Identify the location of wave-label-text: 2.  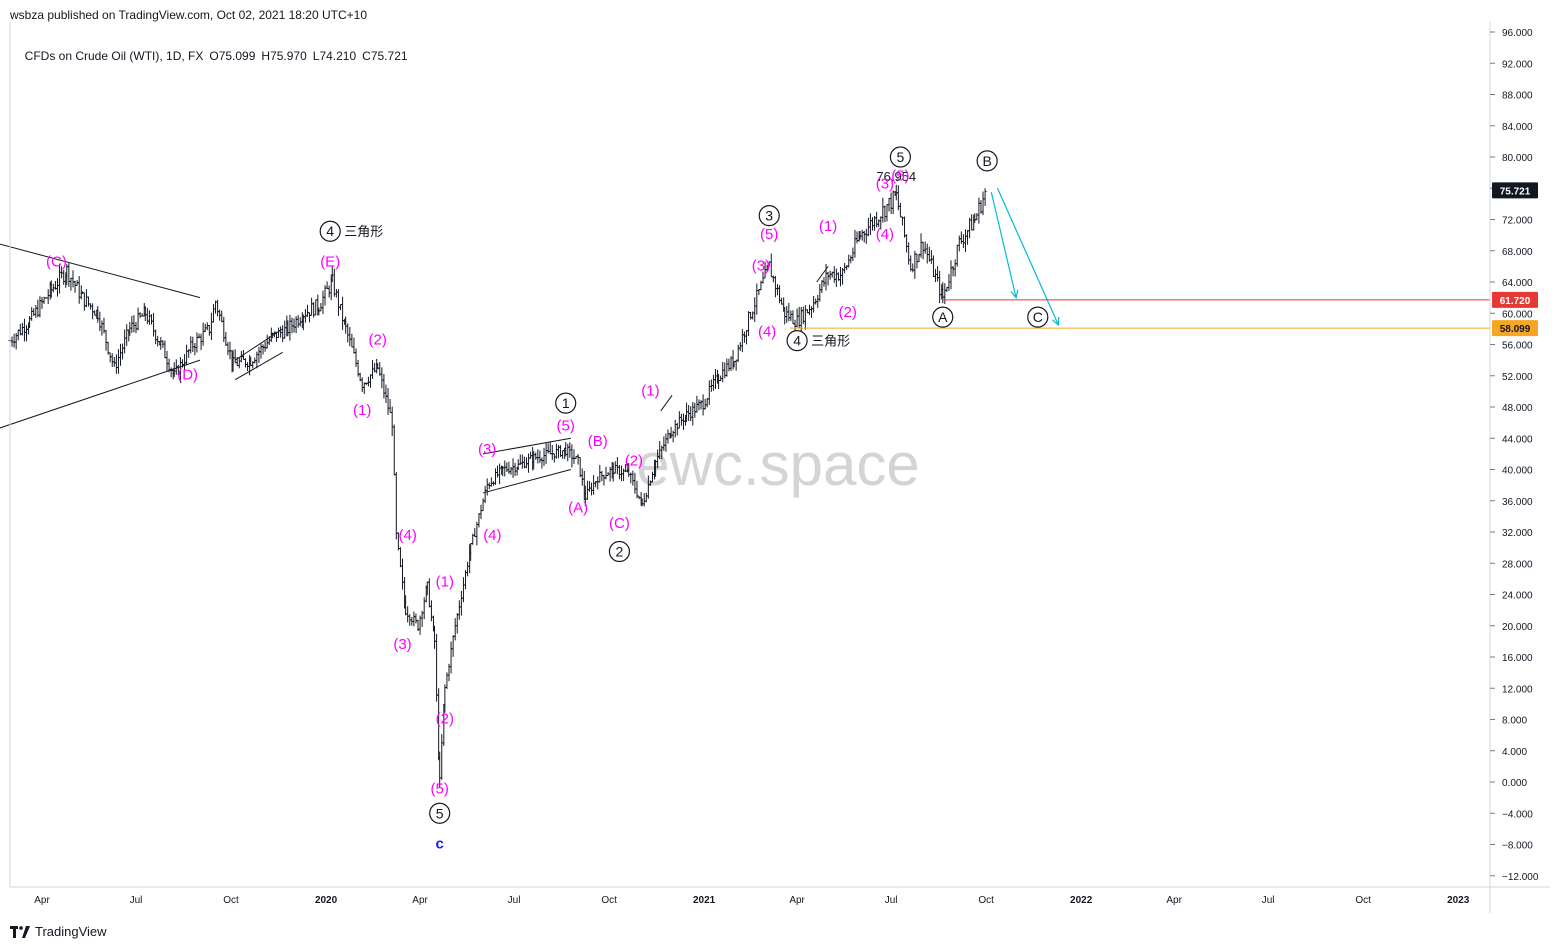
(620, 552).